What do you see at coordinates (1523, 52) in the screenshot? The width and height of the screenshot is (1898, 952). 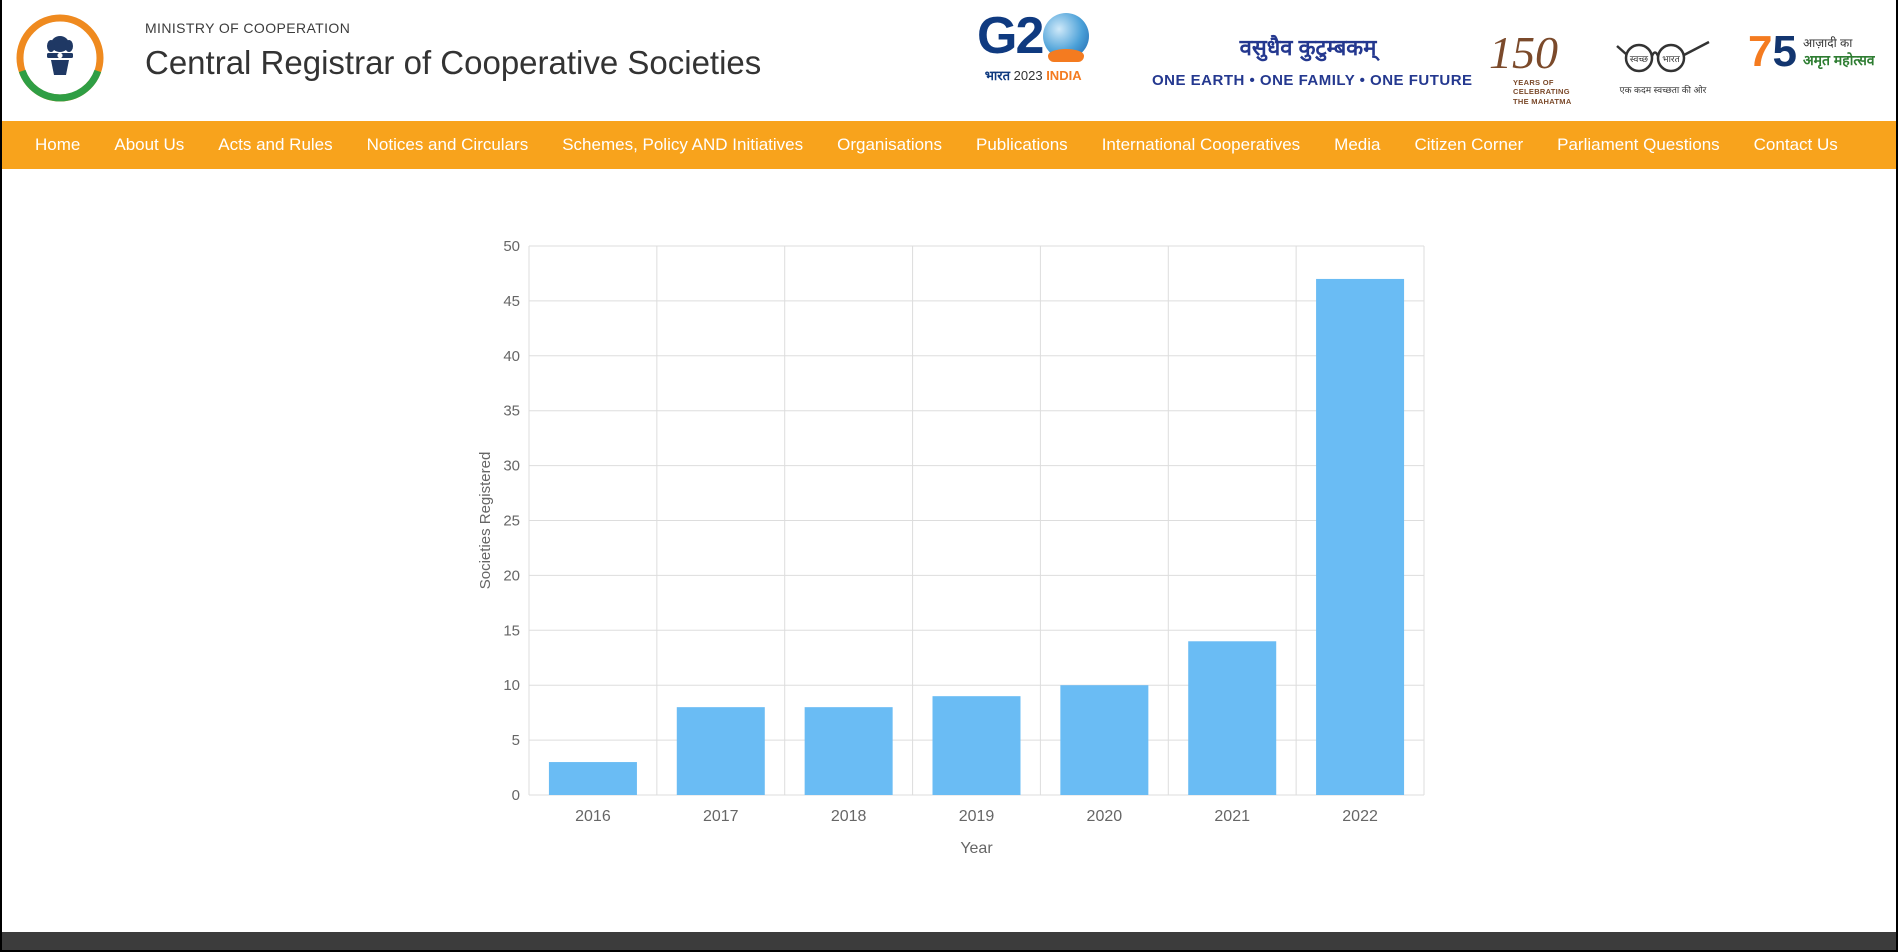 I see `mahatma-150-number: 150` at bounding box center [1523, 52].